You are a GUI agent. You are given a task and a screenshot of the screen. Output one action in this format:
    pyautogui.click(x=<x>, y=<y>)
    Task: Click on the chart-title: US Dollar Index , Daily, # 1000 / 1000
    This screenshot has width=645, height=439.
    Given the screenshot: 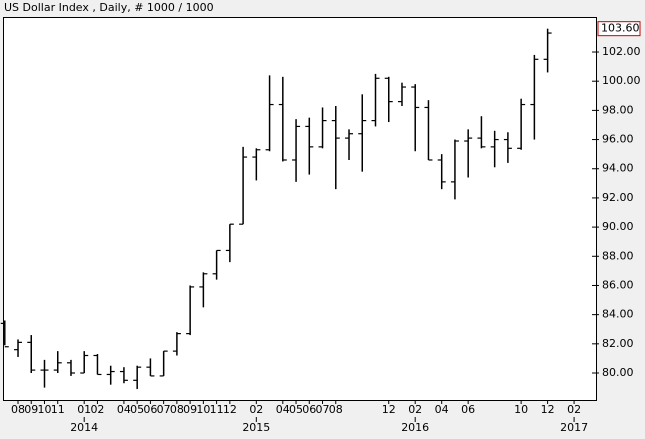 What is the action you would take?
    pyautogui.click(x=109, y=7)
    